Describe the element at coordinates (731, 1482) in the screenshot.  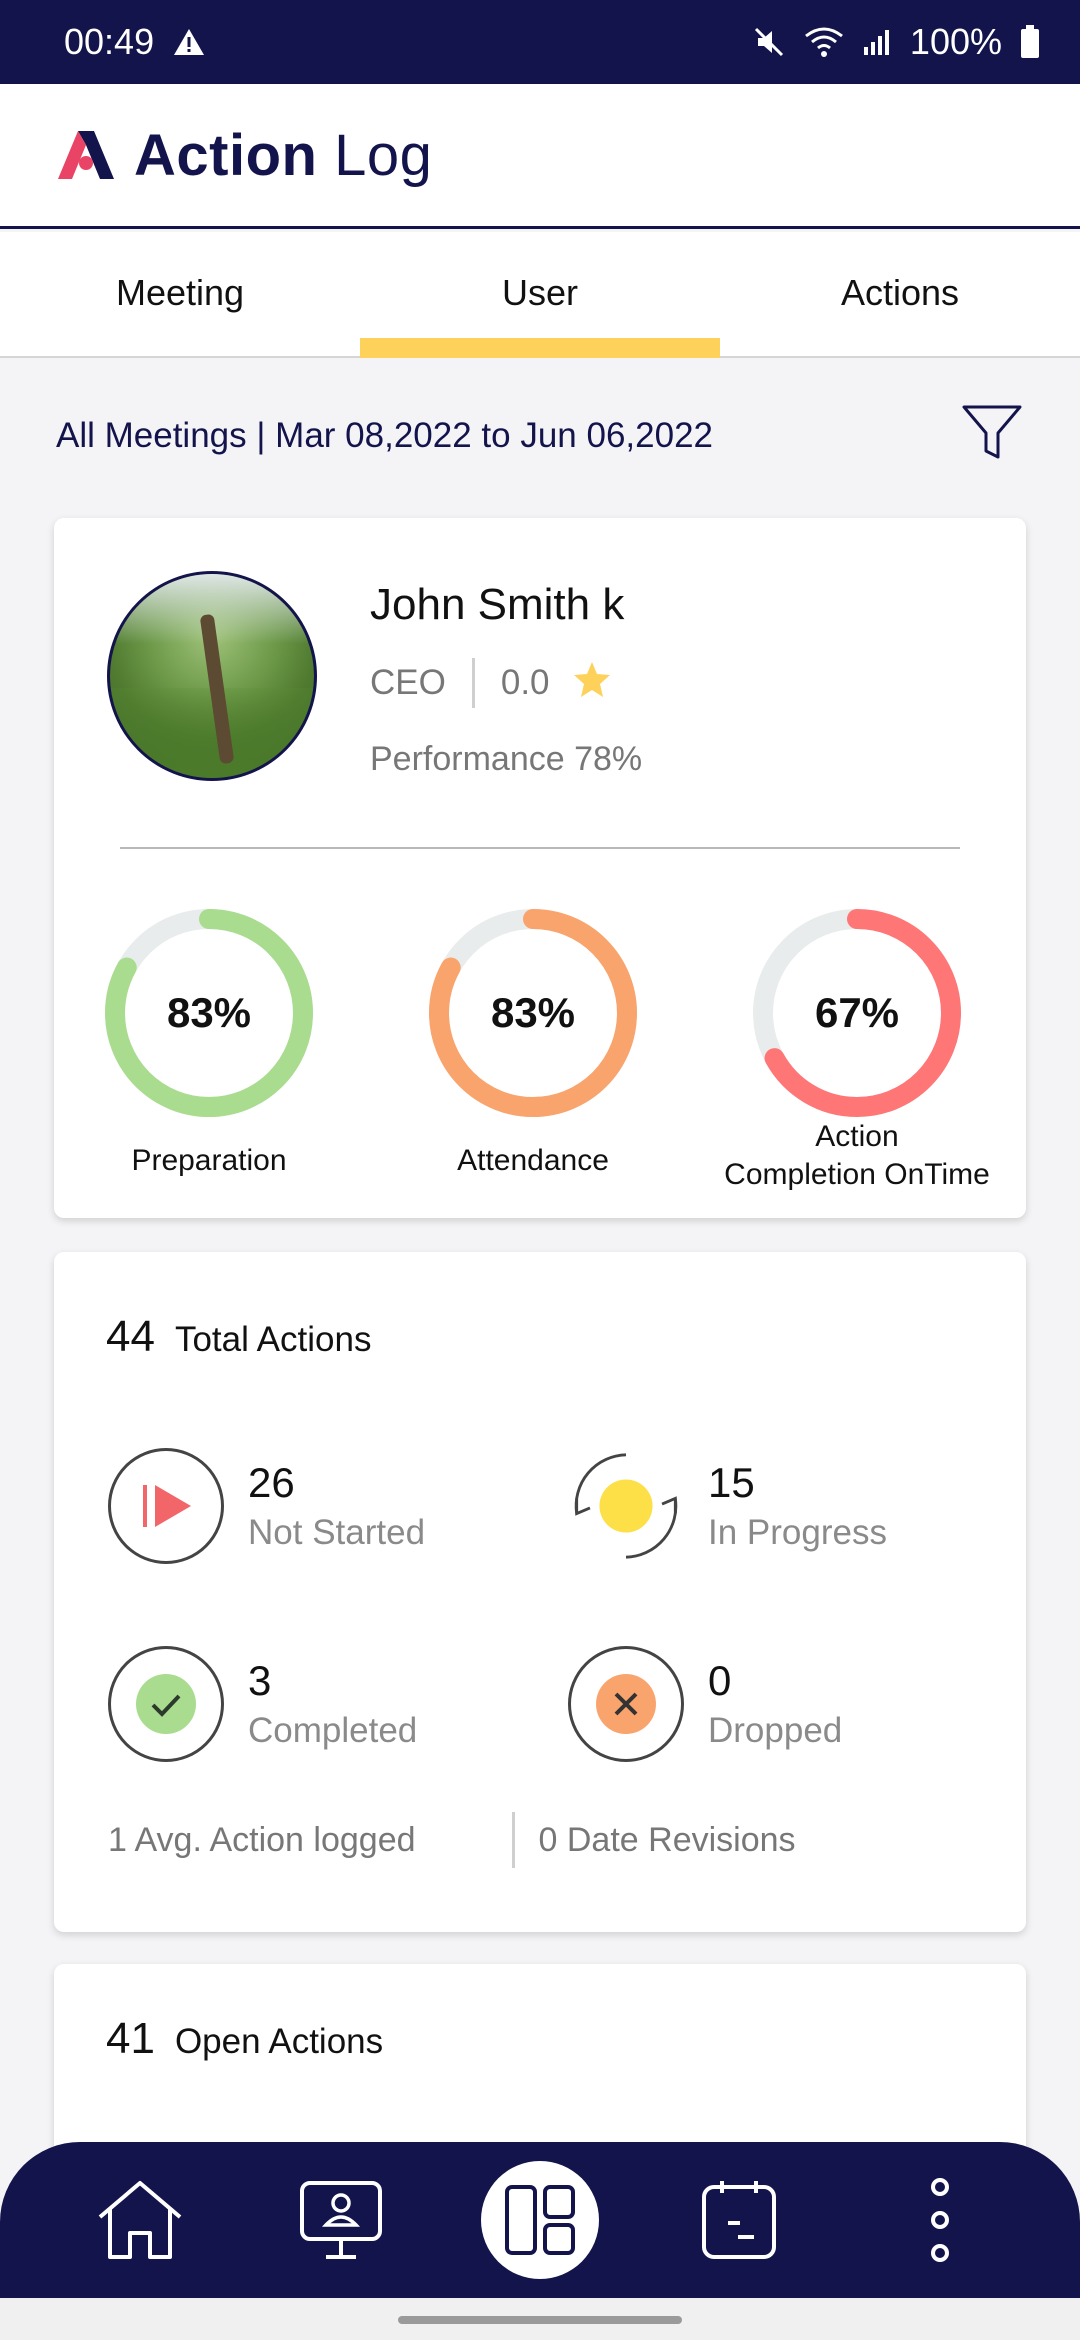
I see `stat-count: 15` at that location.